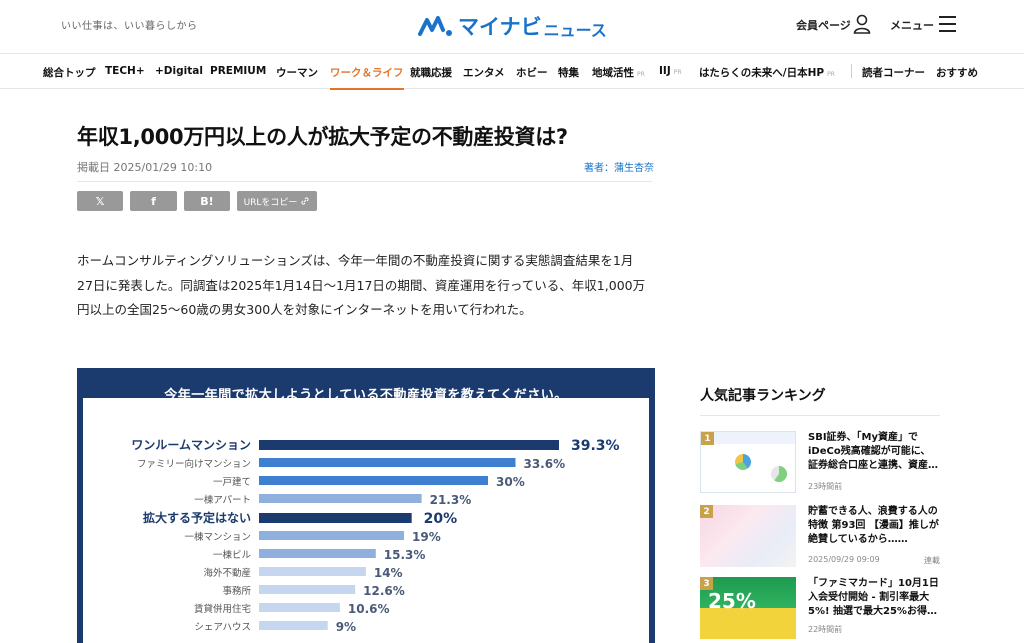 Image resolution: width=1024 pixels, height=643 pixels. What do you see at coordinates (706, 511) in the screenshot?
I see `rank-number: 2` at bounding box center [706, 511].